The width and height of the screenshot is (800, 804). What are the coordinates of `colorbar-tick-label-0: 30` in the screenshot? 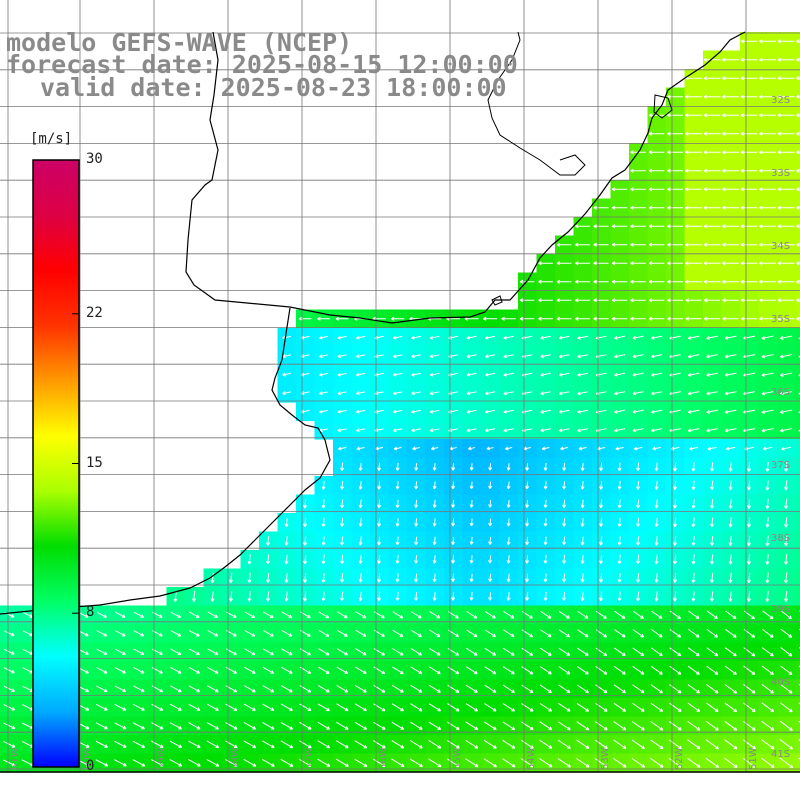 It's located at (94, 159).